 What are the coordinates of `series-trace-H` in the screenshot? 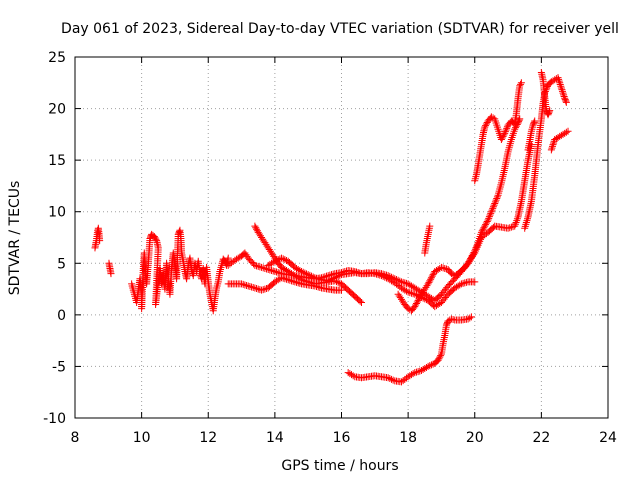 It's located at (531, 135).